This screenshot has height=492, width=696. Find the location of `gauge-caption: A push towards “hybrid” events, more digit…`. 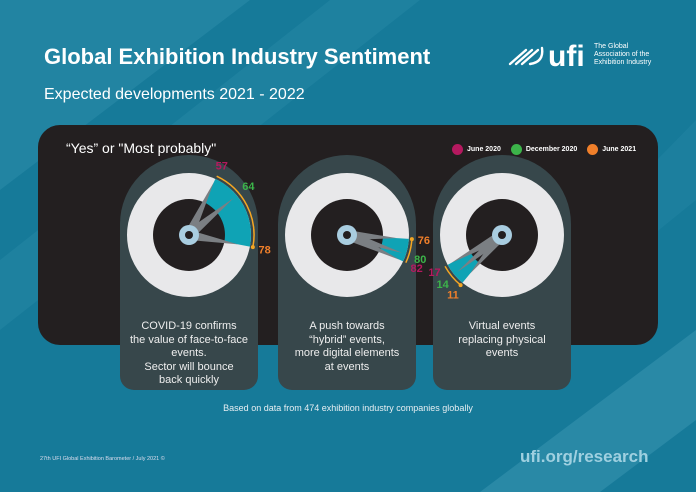

gauge-caption: A push towards “hybrid” events, more digit… is located at coordinates (347, 347).